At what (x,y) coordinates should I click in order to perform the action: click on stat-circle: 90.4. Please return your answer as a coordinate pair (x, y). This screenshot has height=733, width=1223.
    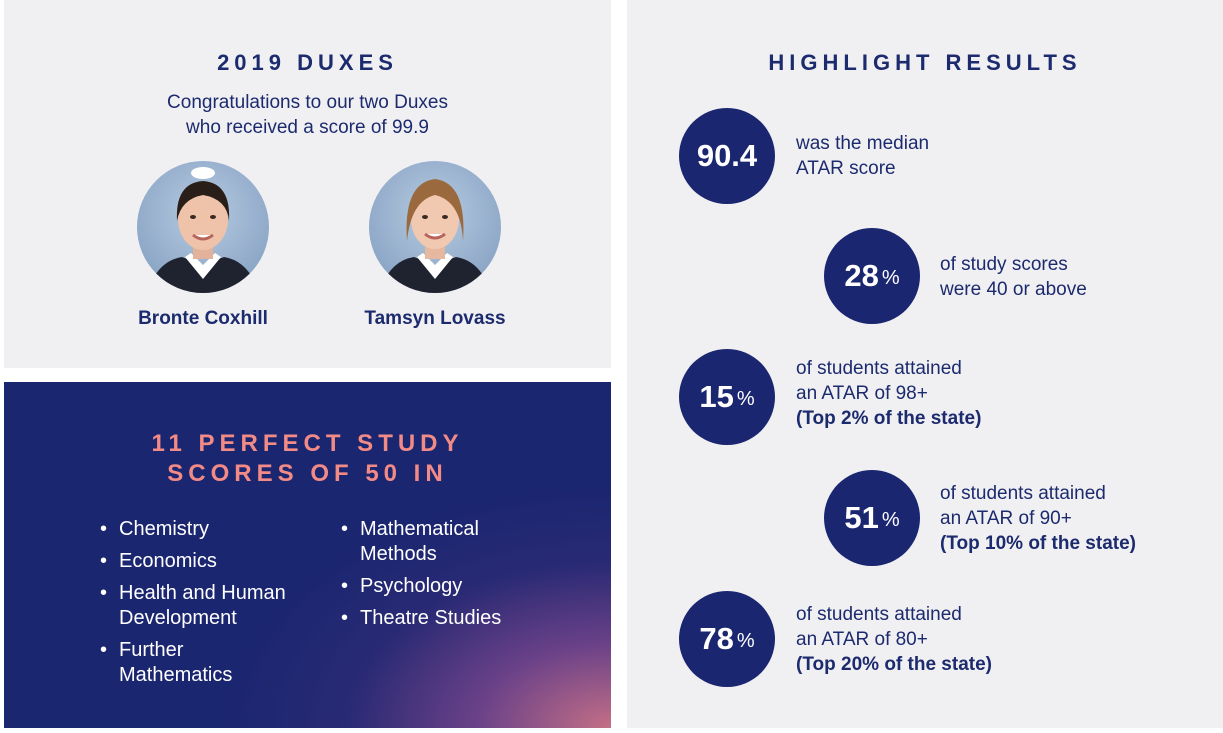
    Looking at the image, I should click on (727, 156).